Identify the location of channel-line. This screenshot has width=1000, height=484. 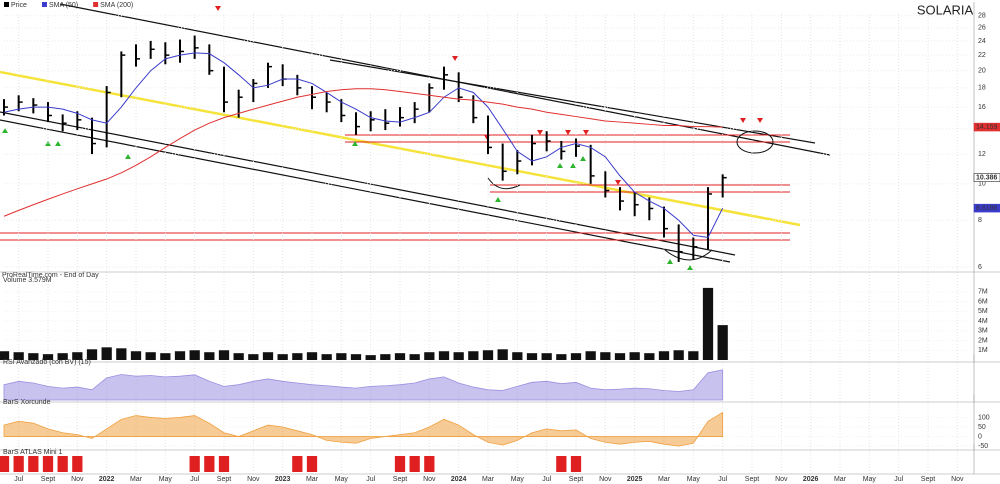
(572, 101).